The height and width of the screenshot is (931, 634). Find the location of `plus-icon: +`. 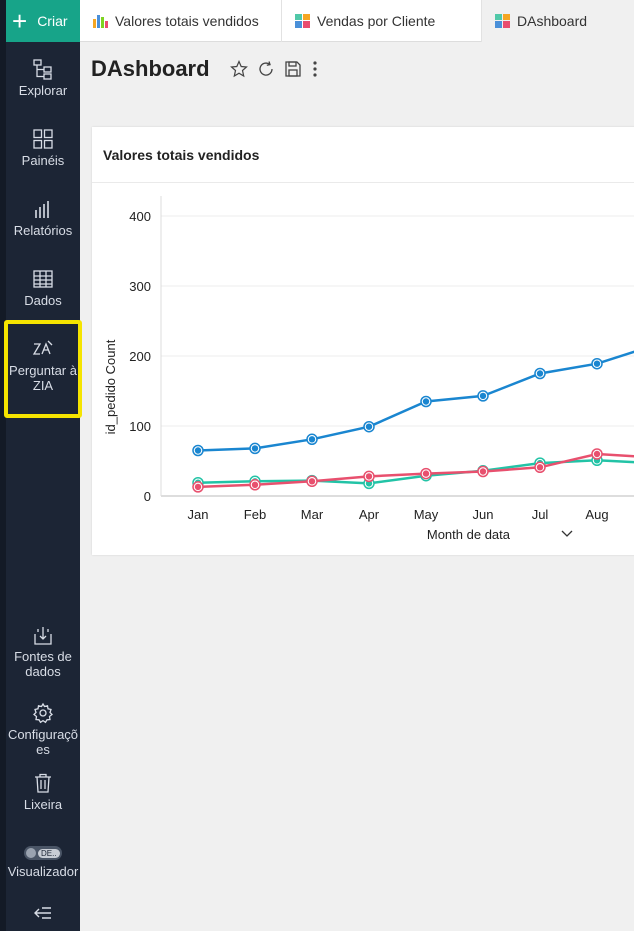

plus-icon: + is located at coordinates (20, 21).